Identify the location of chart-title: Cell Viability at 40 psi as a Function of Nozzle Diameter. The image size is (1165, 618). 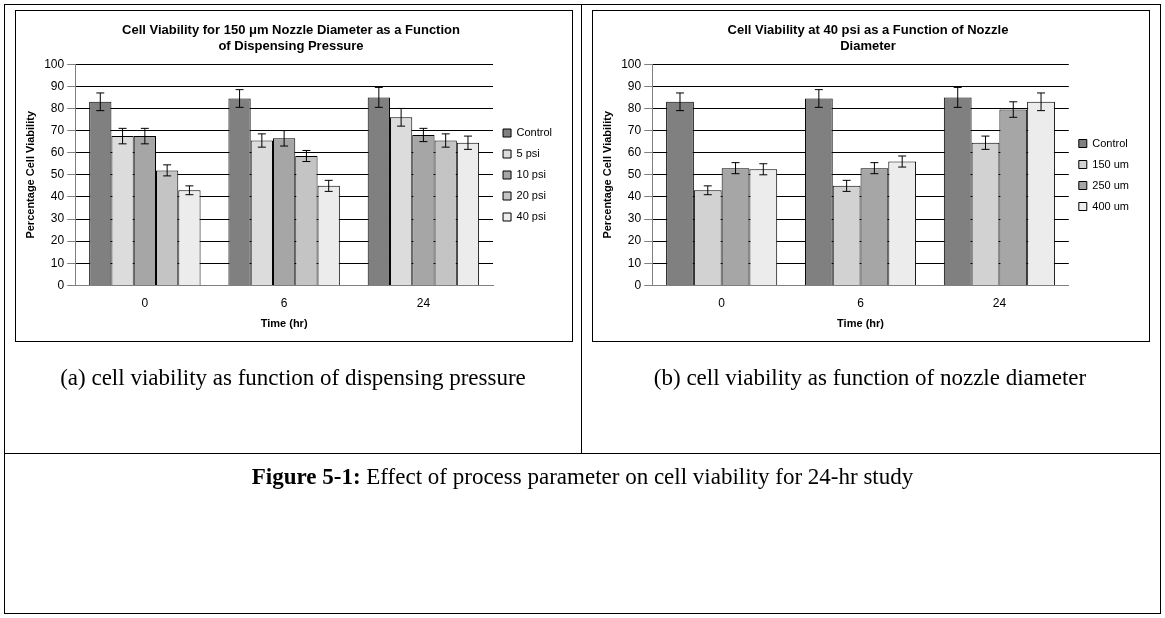
(868, 37).